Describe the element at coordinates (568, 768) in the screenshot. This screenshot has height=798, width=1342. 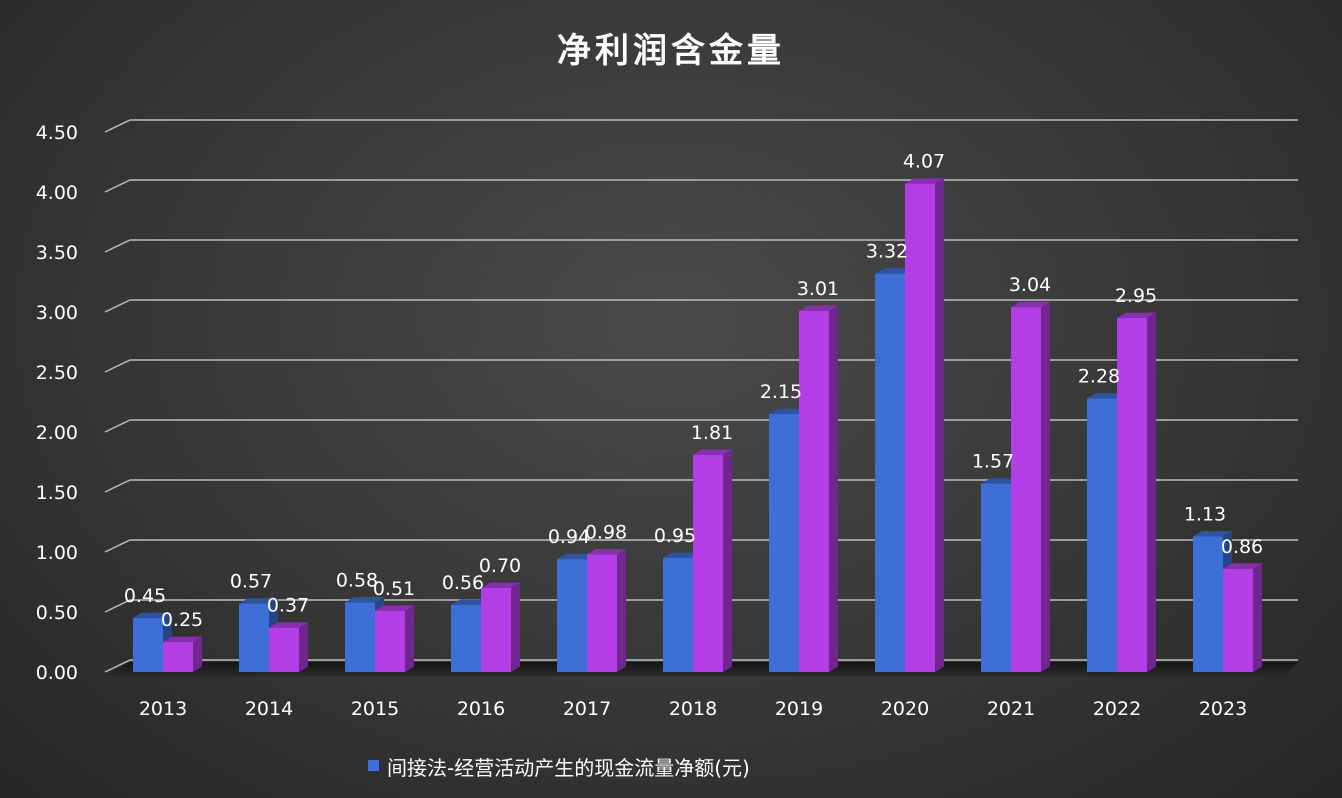
I see `legend-label: 间接法-经营活动产生的现金流量净额(元)` at that location.